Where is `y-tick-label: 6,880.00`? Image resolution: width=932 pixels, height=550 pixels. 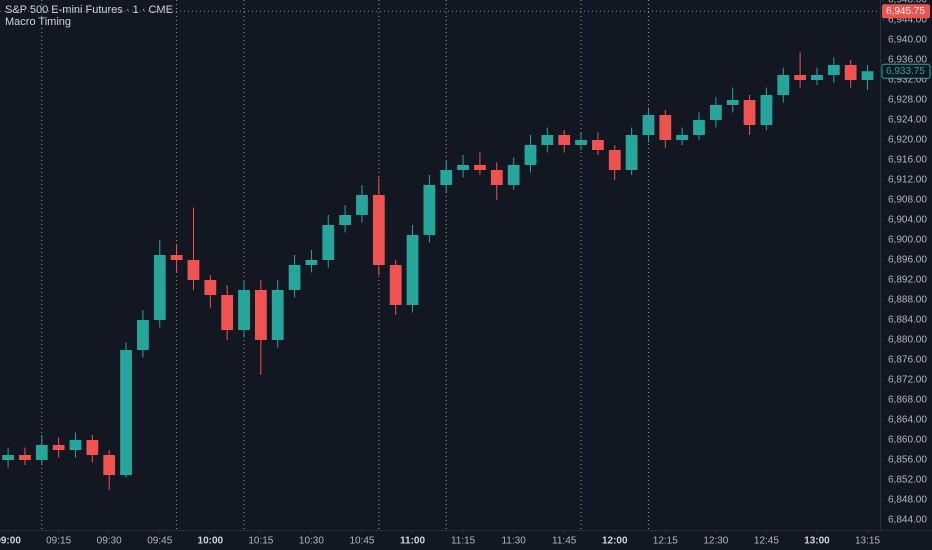 y-tick-label: 6,880.00 is located at coordinates (907, 340).